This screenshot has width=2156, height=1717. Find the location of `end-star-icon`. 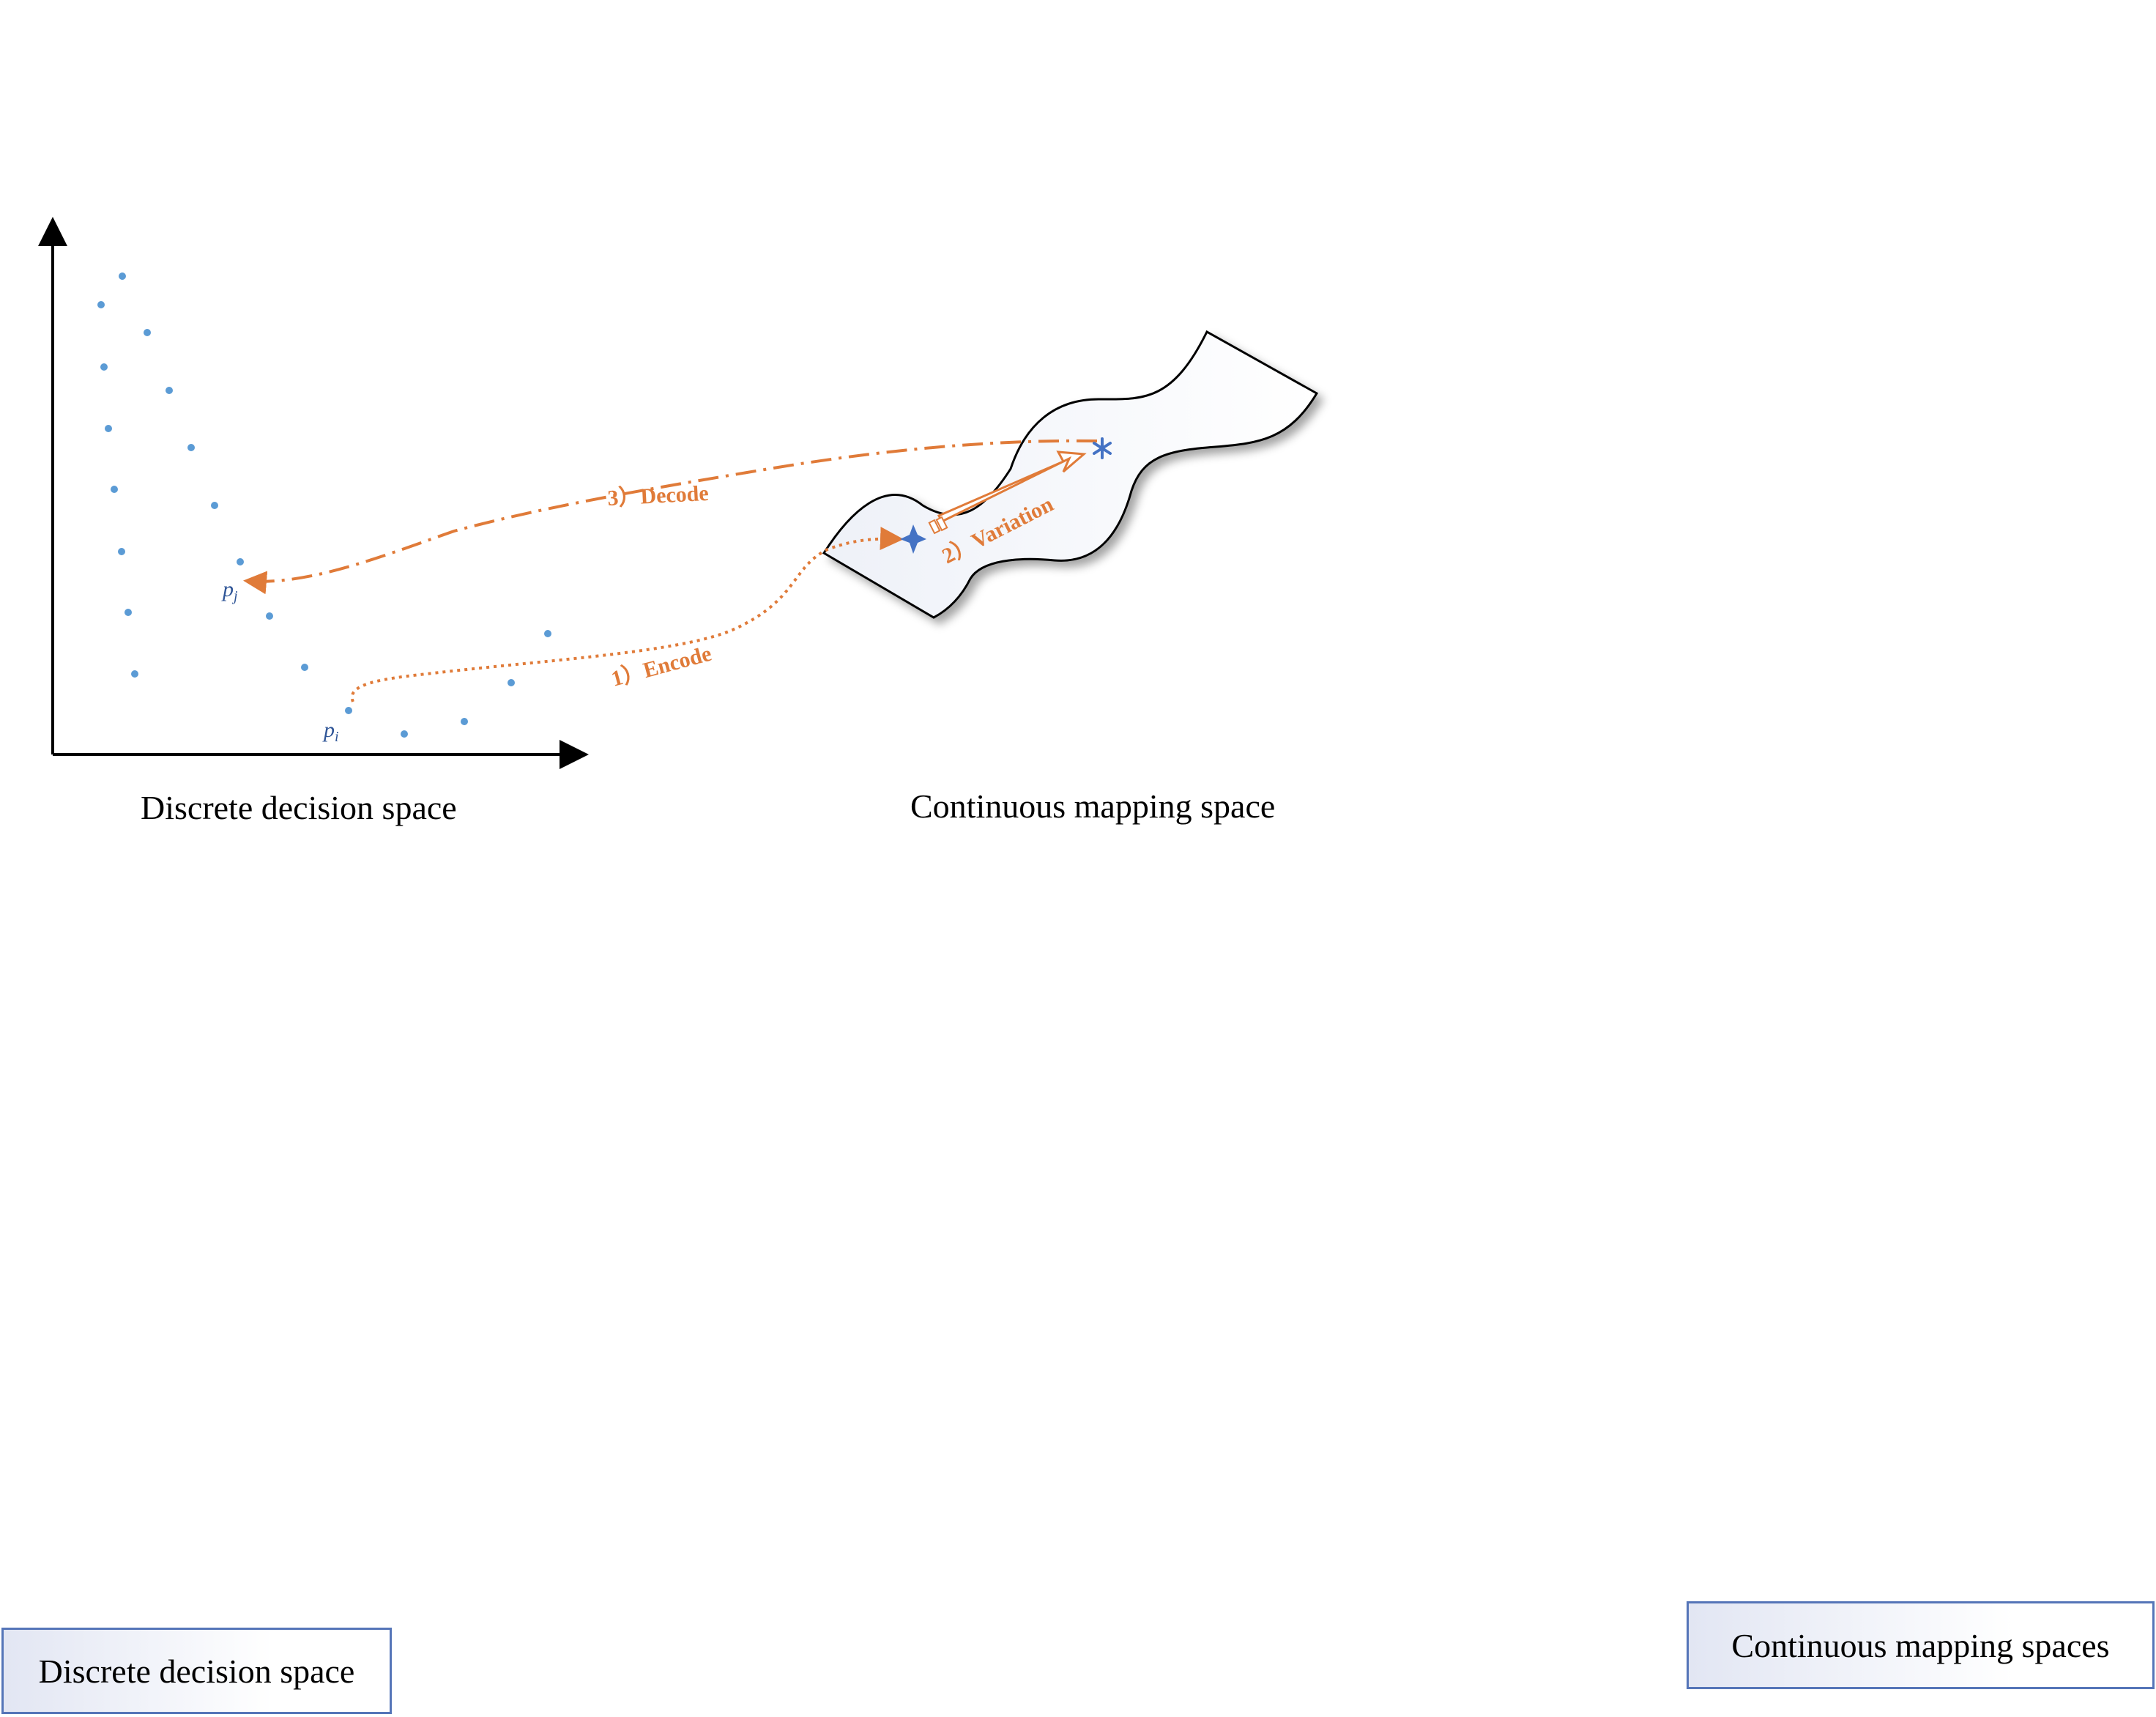

end-star-icon is located at coordinates (1102, 448).